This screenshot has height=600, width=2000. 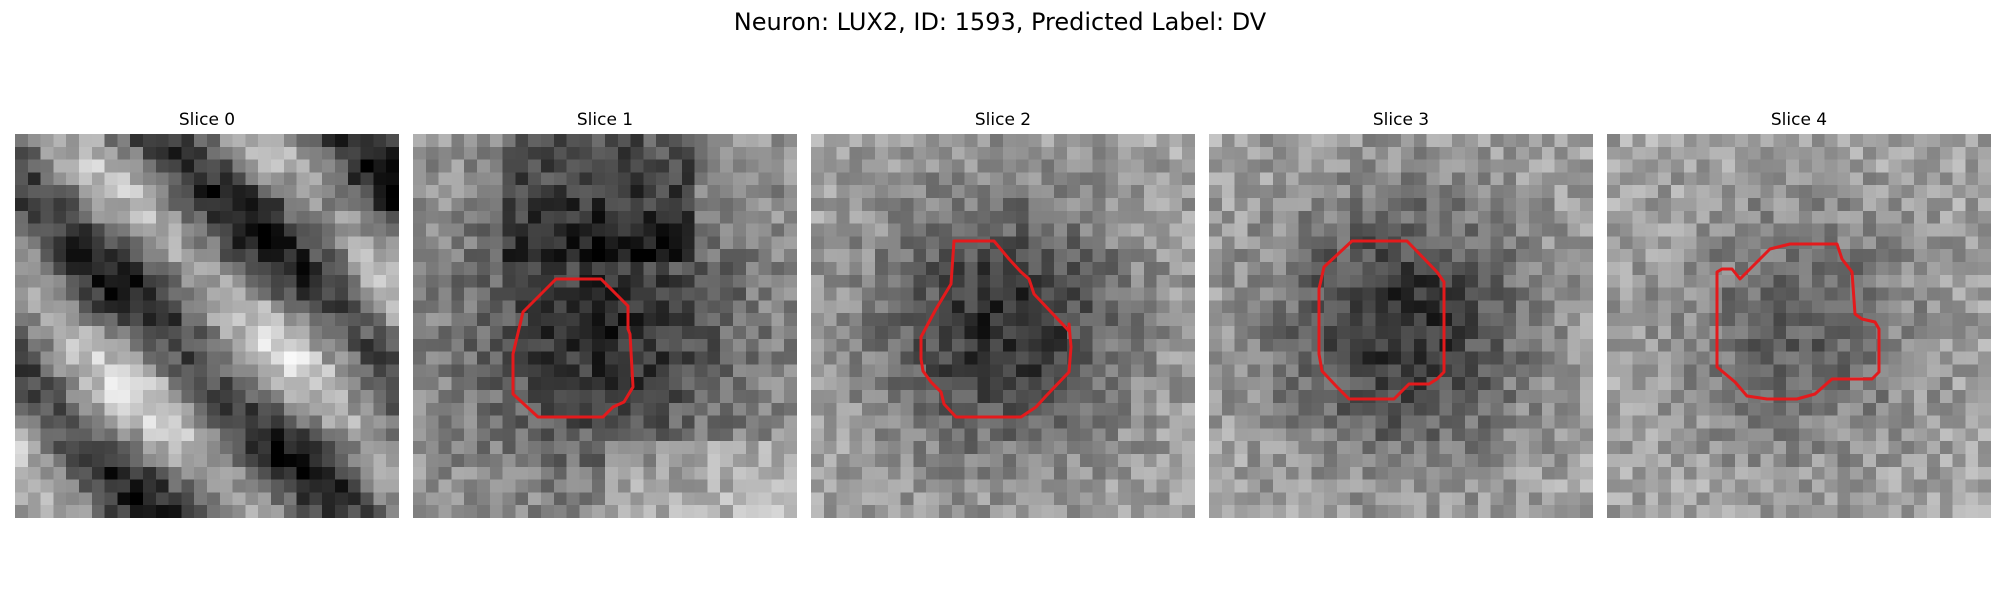 What do you see at coordinates (605, 120) in the screenshot?
I see `slice-title: Slice 1` at bounding box center [605, 120].